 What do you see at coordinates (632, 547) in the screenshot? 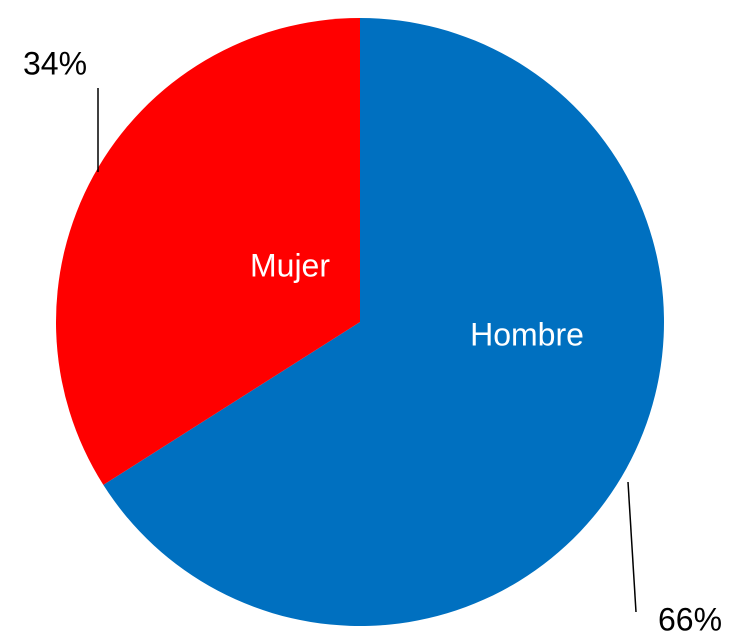
I see `leader-line` at bounding box center [632, 547].